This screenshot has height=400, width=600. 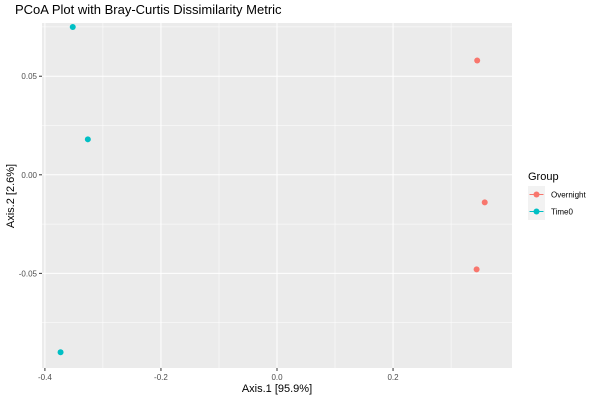 I want to click on x-tick-label: -0.4, so click(x=45, y=377).